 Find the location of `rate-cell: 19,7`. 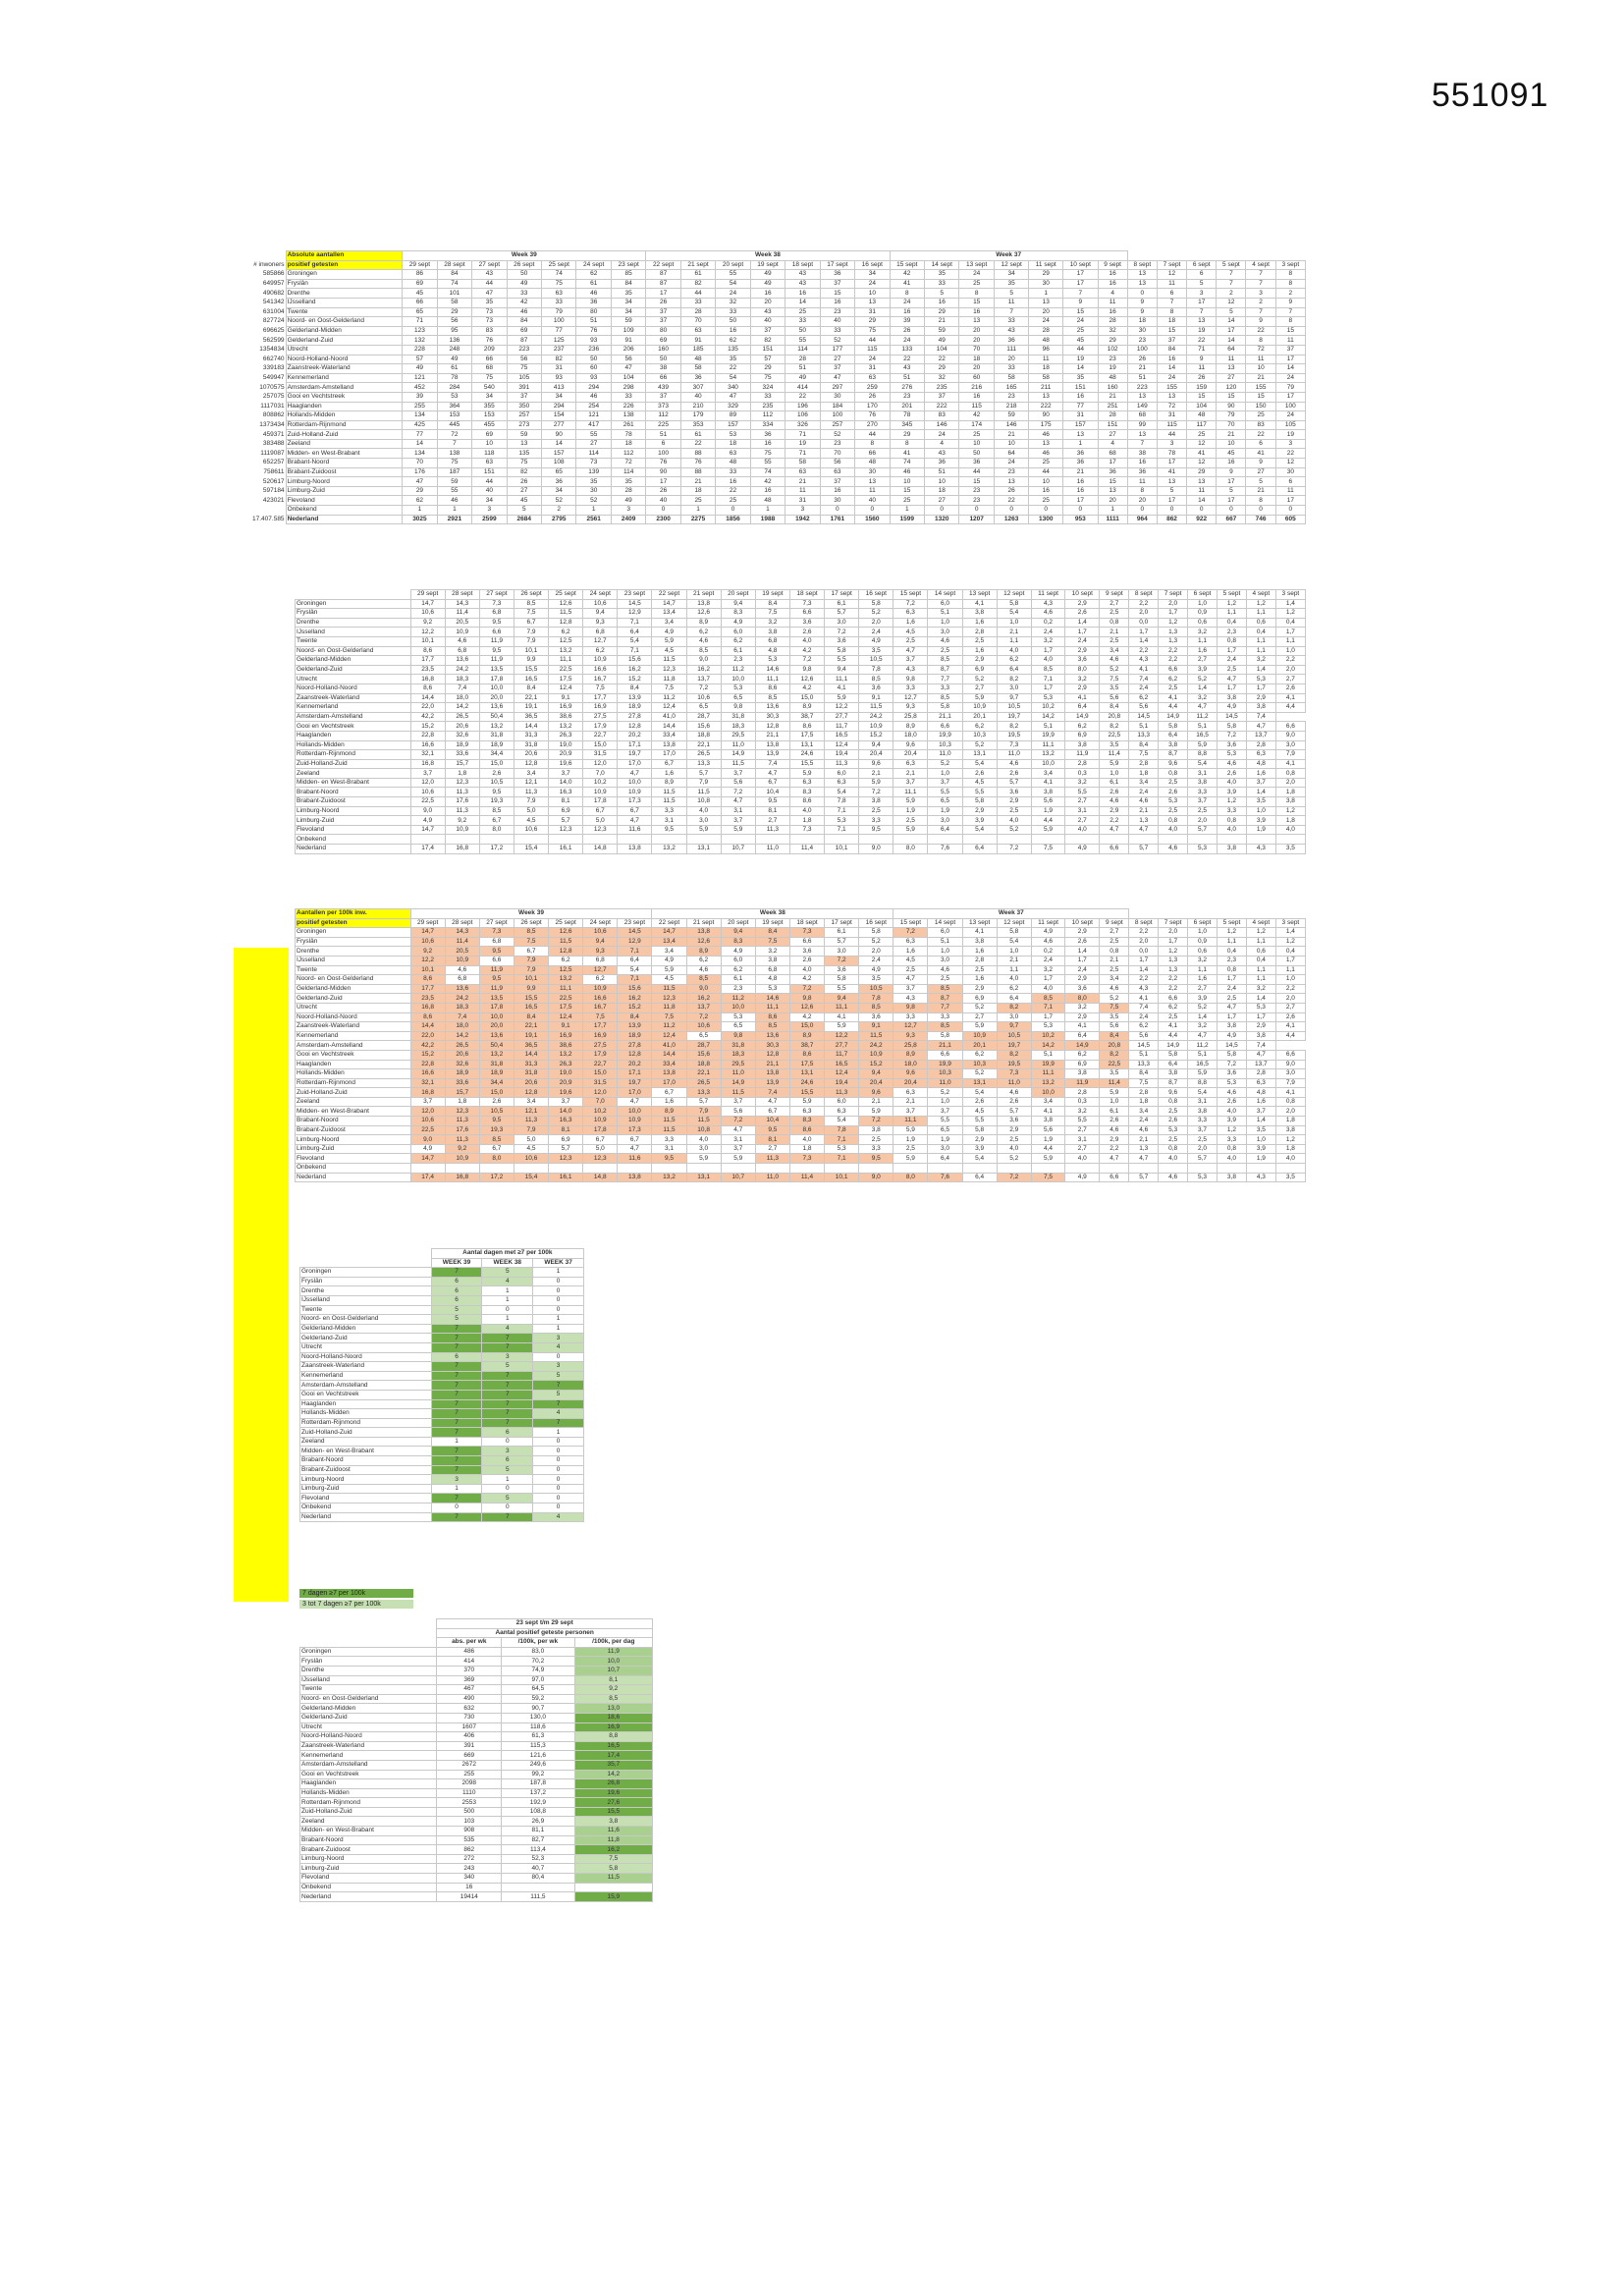

rate-cell: 19,7 is located at coordinates (635, 1083).